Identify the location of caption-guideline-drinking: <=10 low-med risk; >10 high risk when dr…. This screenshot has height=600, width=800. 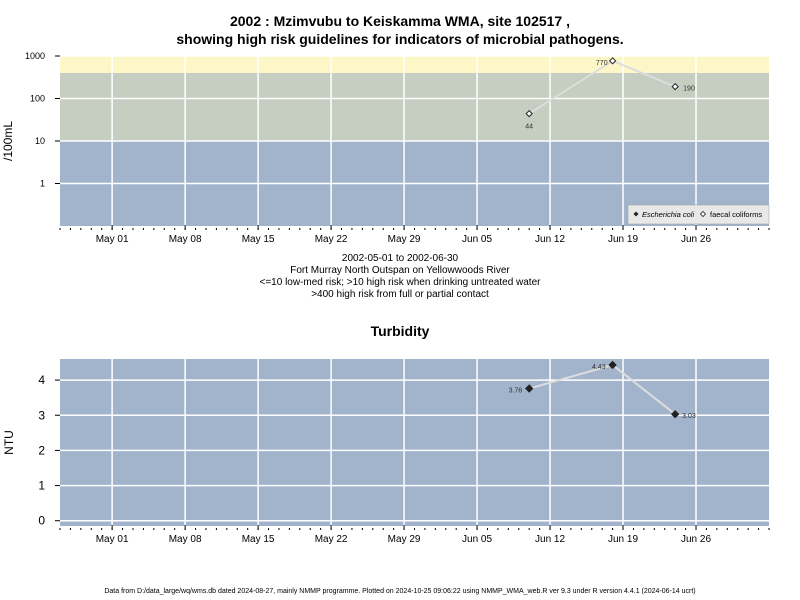
(400, 282).